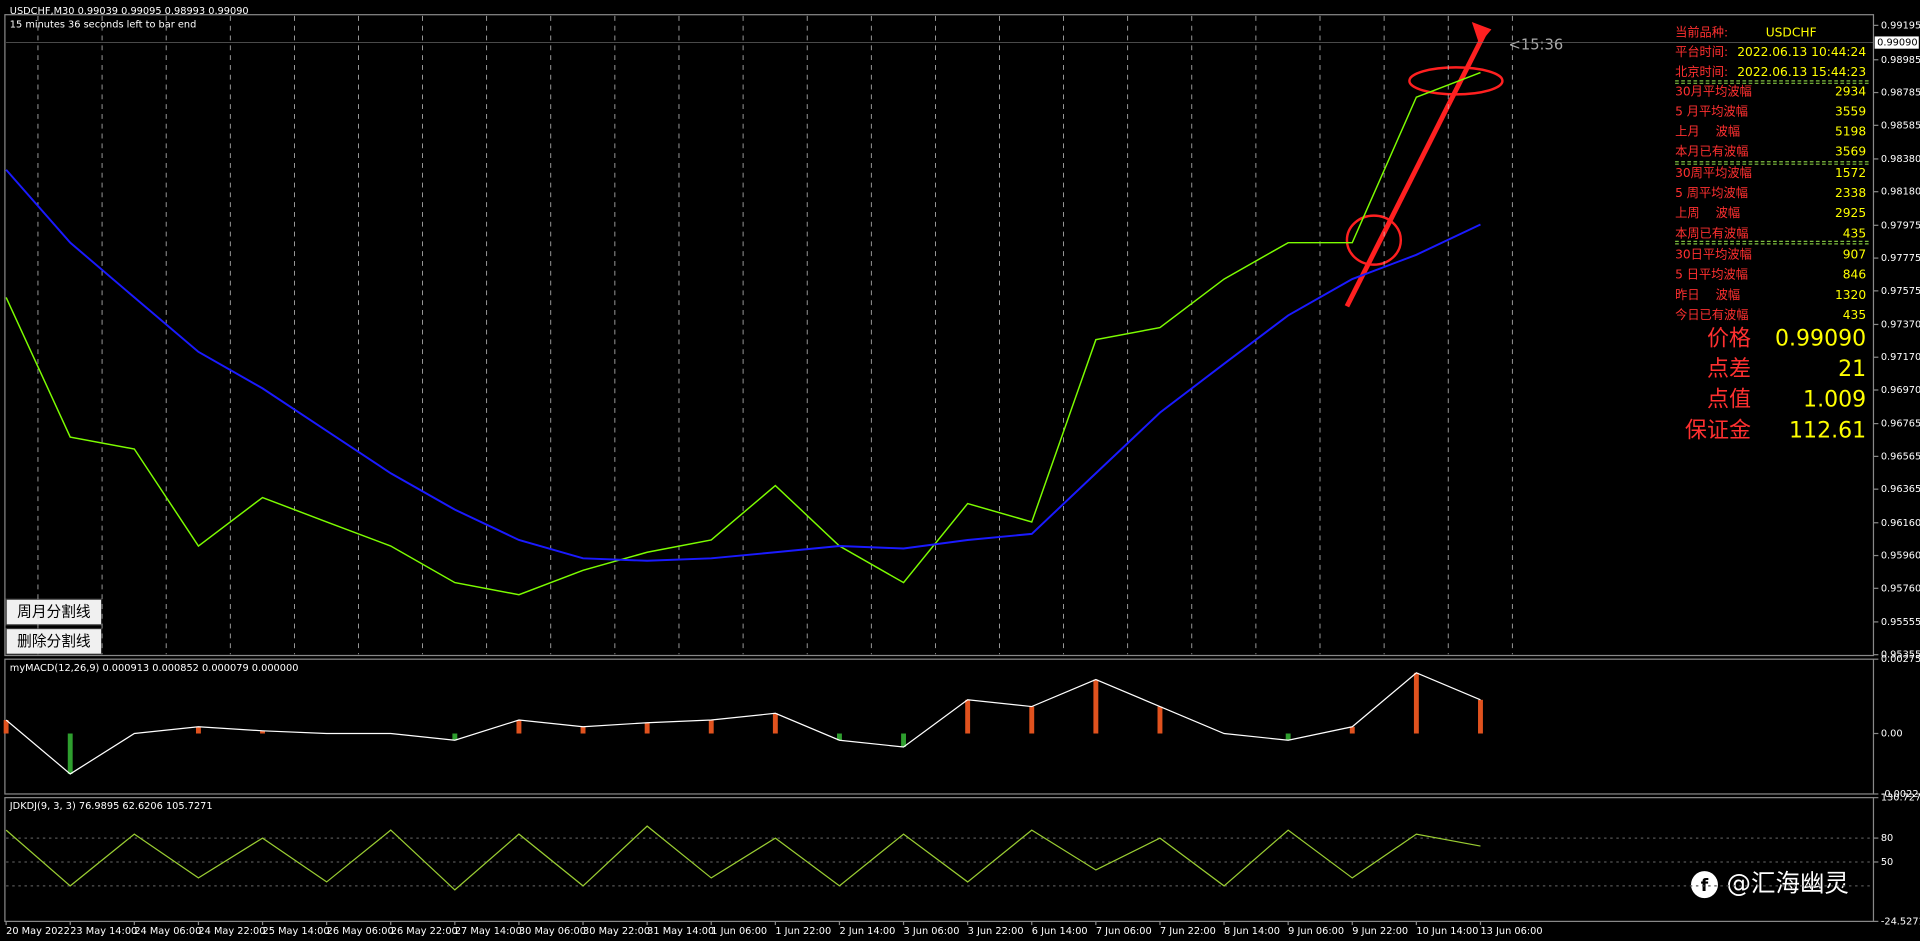 This screenshot has width=1920, height=941. Describe the element at coordinates (1850, 213) in the screenshot. I see `panel-value: 2925` at that location.